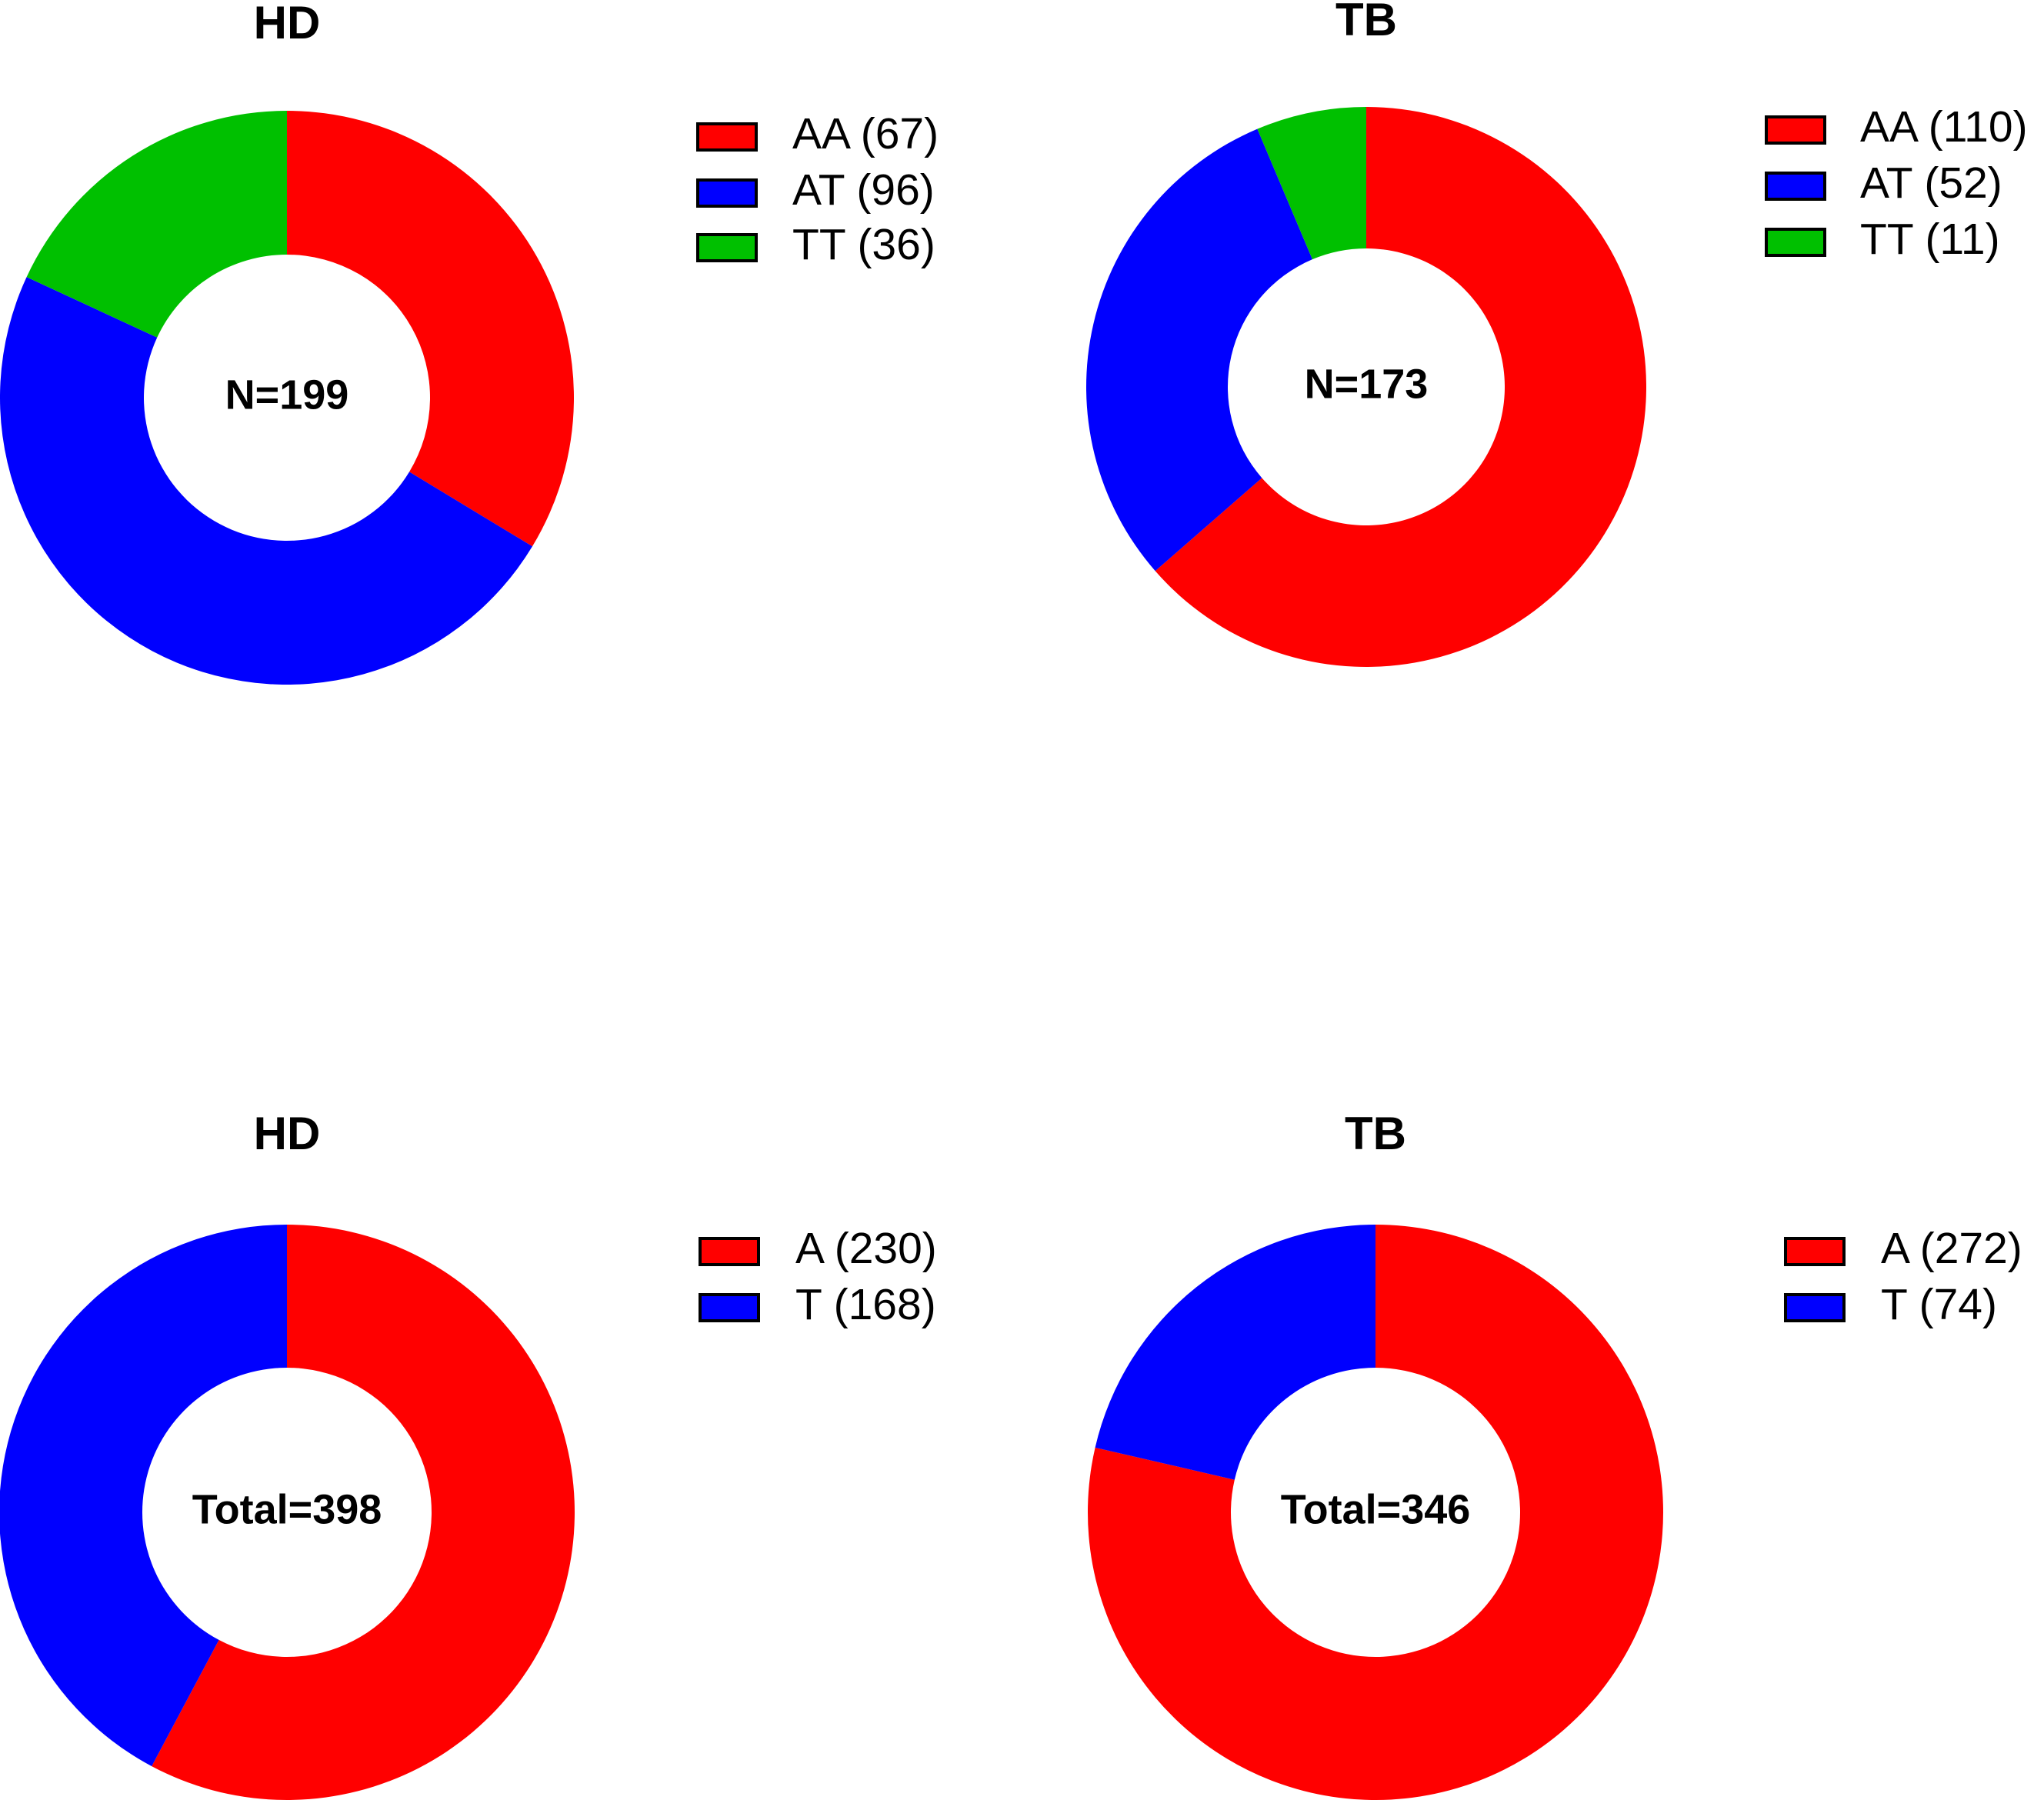  I want to click on center-label: Total=346, so click(1376, 1509).